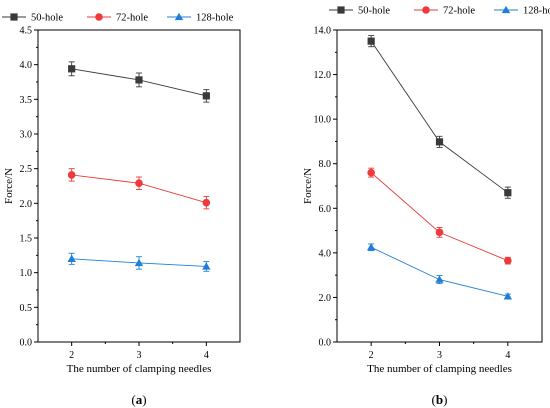 This screenshot has width=550, height=408. What do you see at coordinates (26, 308) in the screenshot?
I see `y-tick-label: 0.5` at bounding box center [26, 308].